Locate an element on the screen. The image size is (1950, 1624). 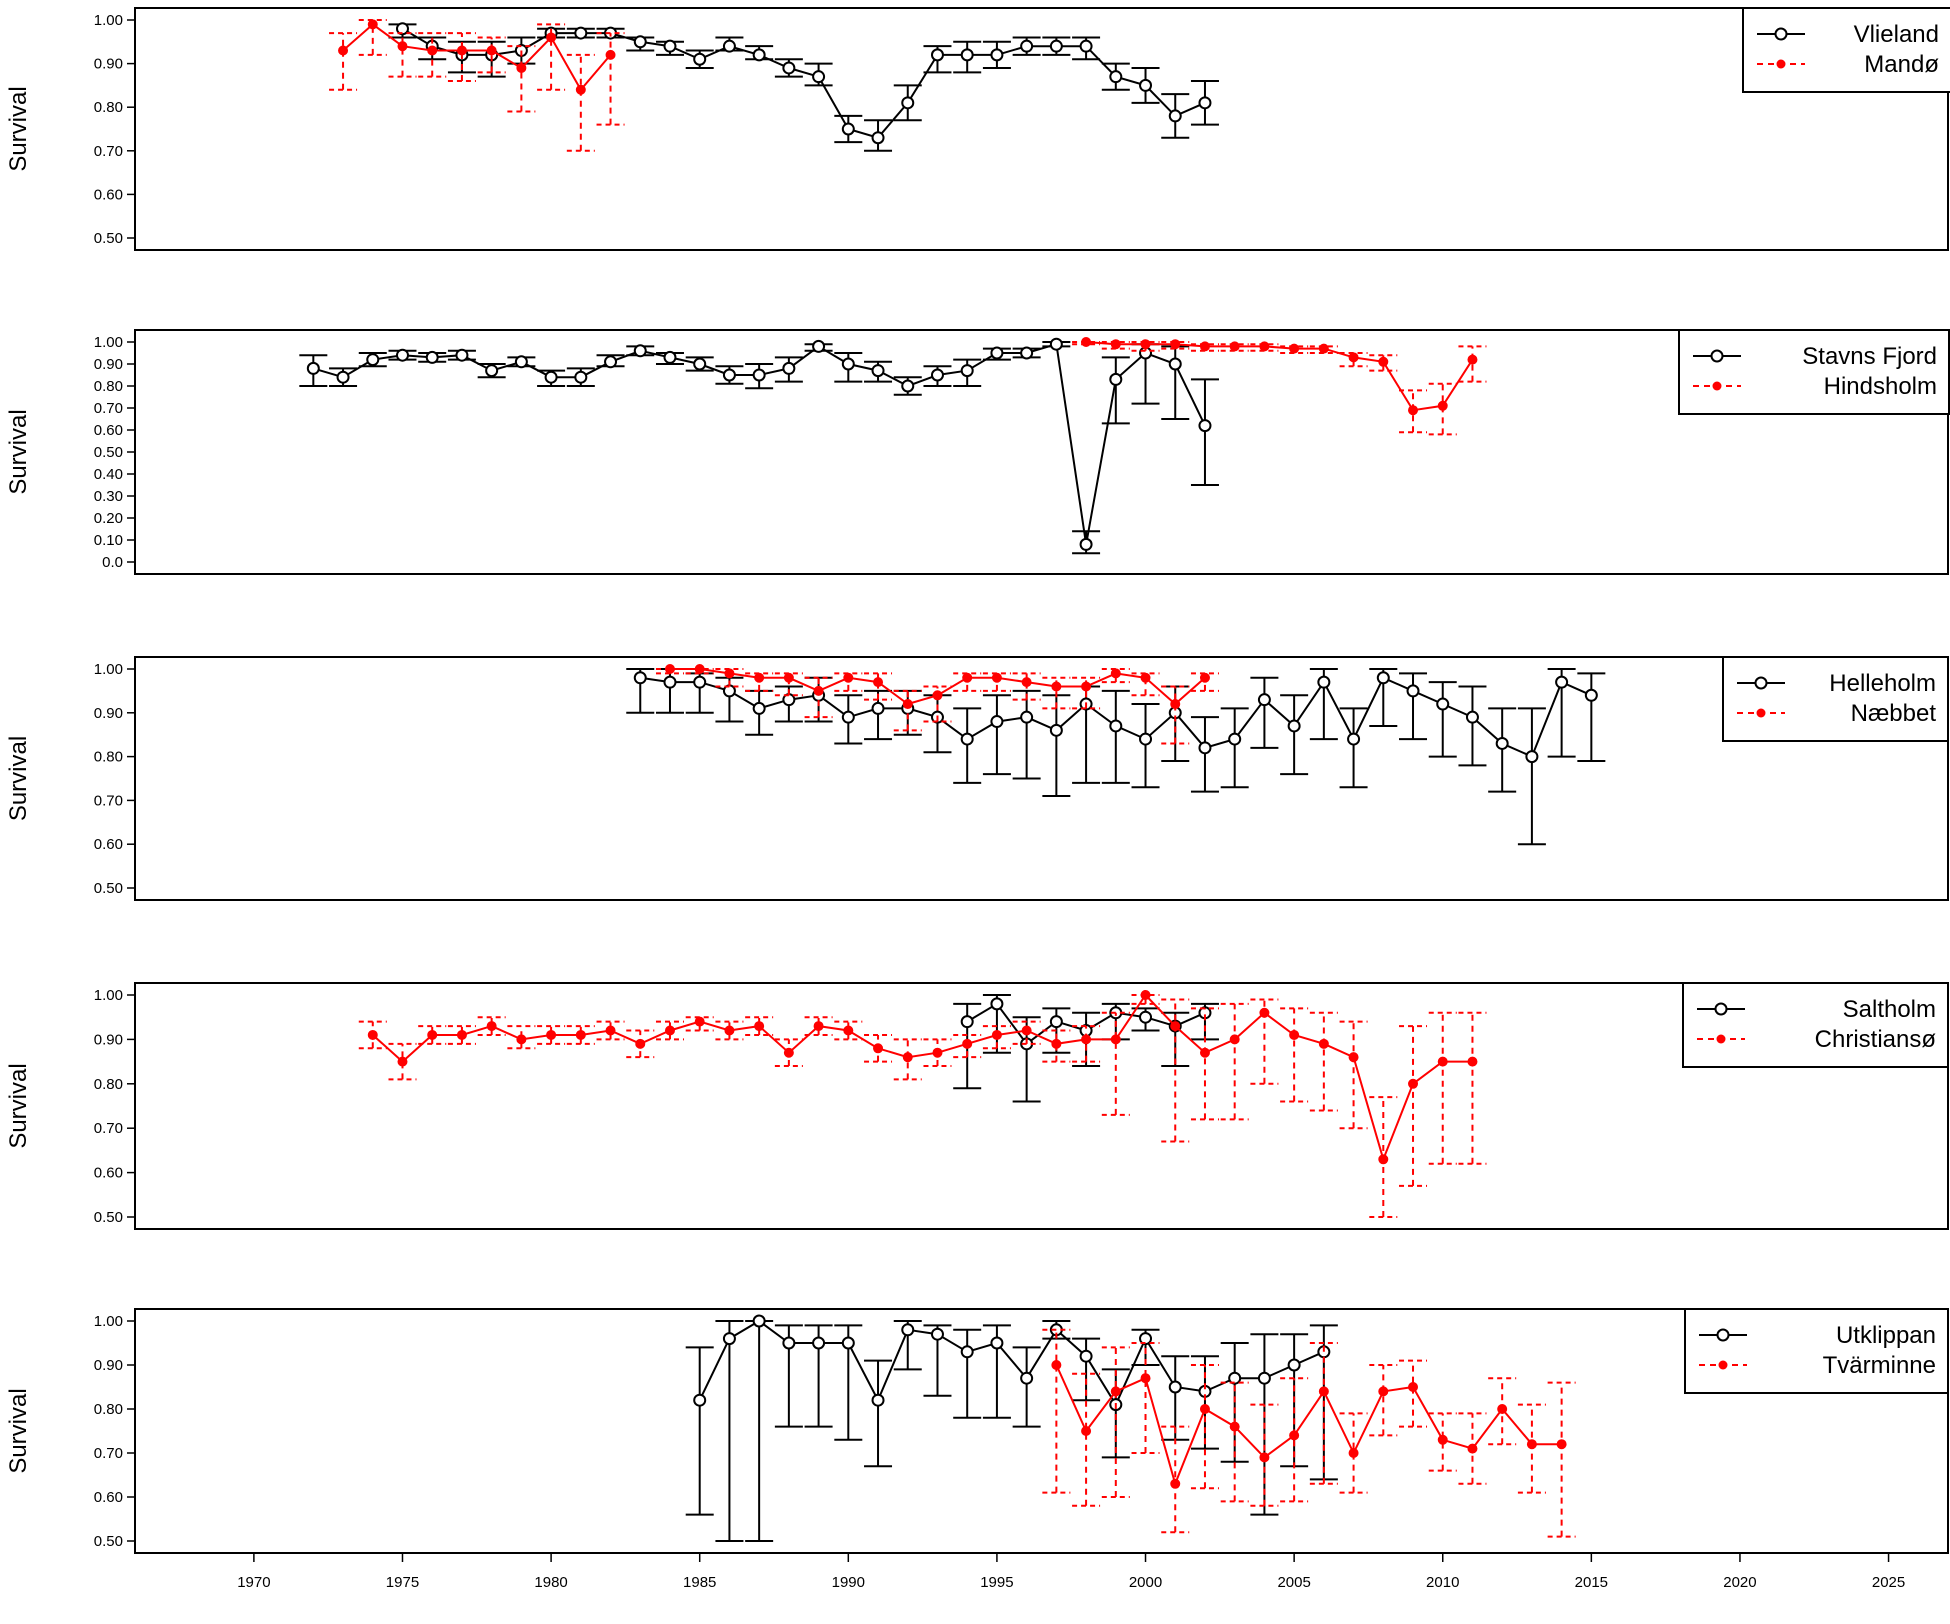
legend-label: Saltholm is located at coordinates (1889, 1009).